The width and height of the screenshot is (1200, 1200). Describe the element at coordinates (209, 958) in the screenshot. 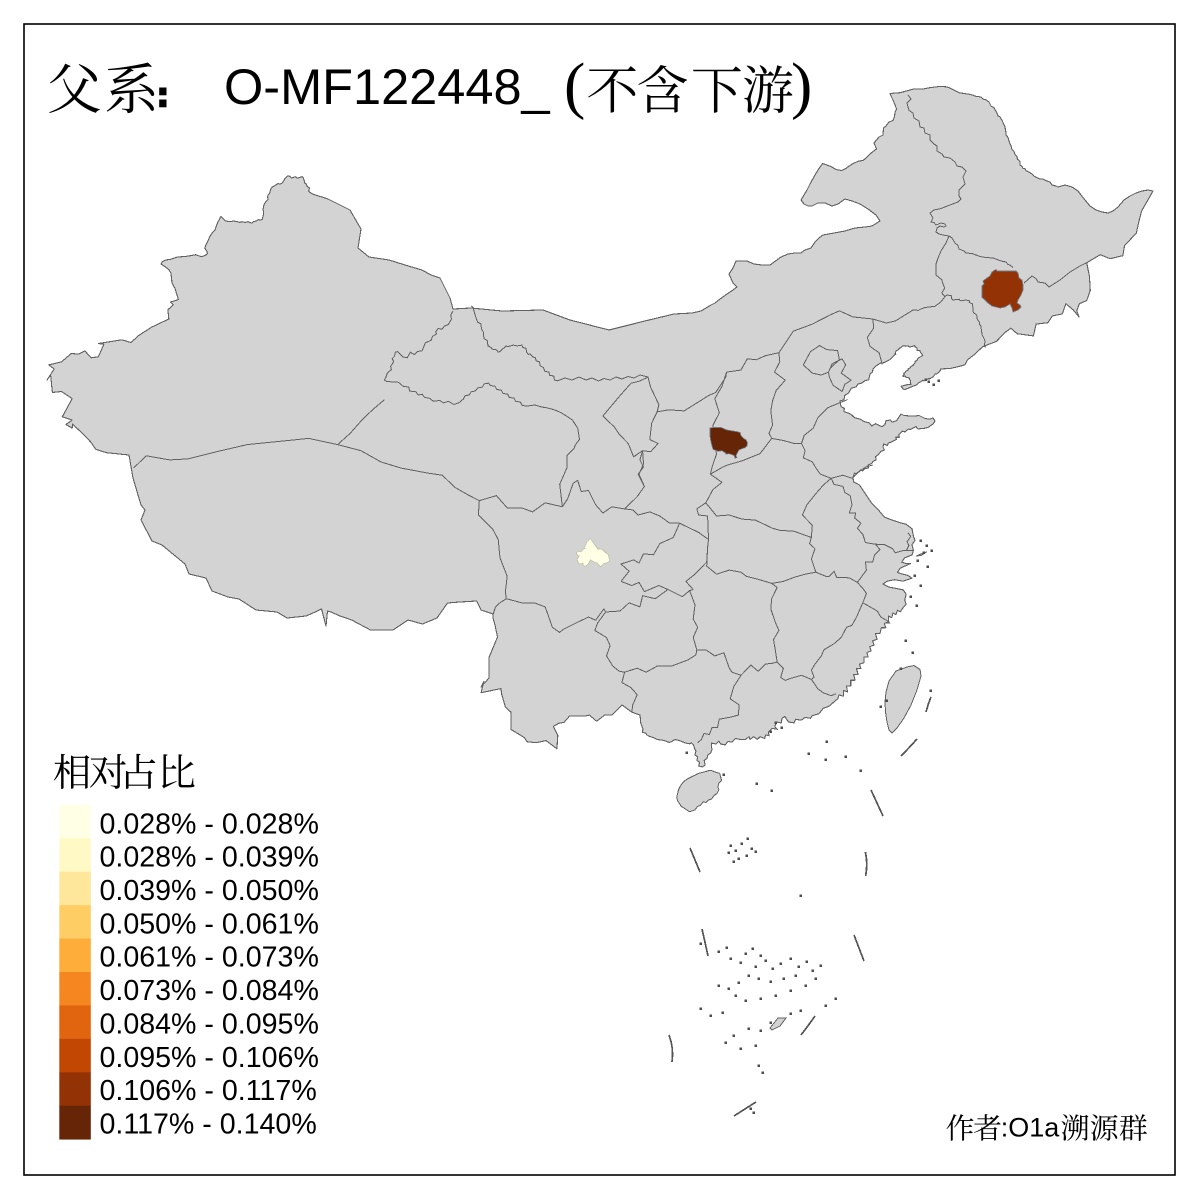

I see `svg-text: 0.061% - 0.073%` at that location.